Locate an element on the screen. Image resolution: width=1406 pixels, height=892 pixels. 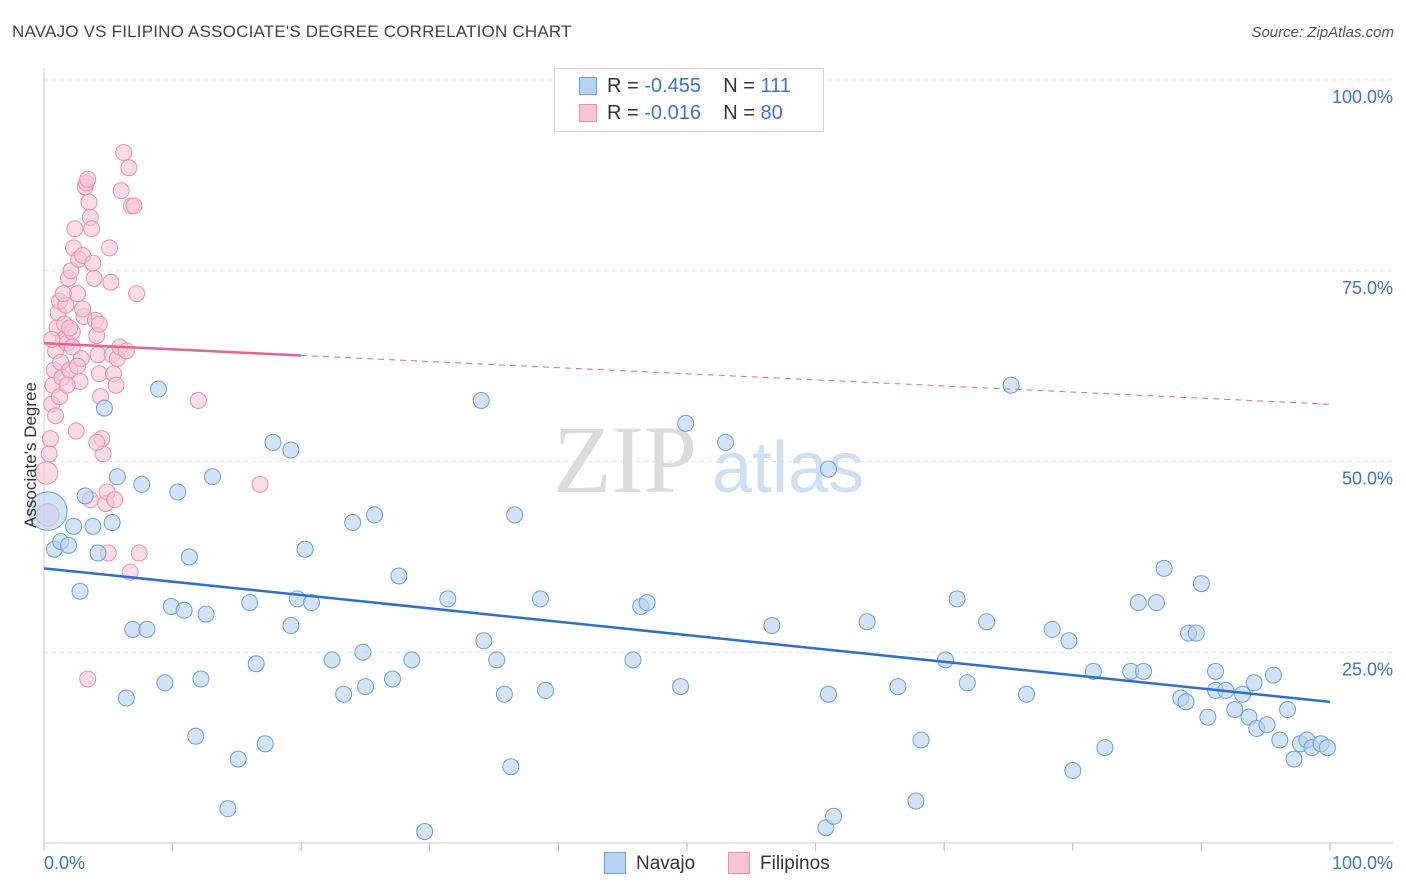
y-tick-labels: 25.0% 50.0% 75.0% 100.0% is located at coordinates (1362, 383).